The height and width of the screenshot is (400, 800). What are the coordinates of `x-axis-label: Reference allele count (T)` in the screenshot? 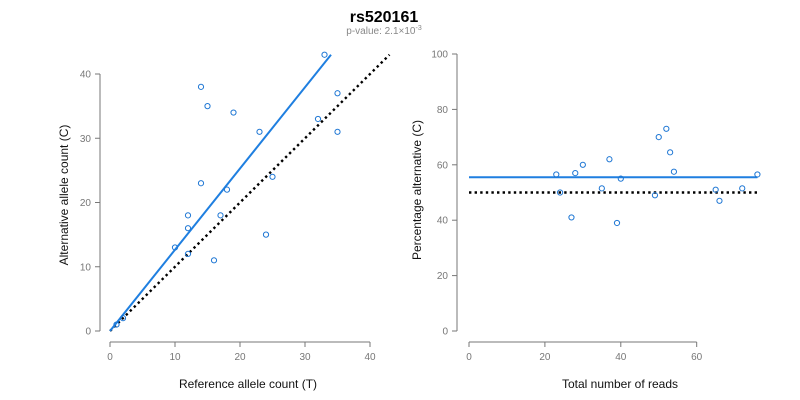 It's located at (248, 384).